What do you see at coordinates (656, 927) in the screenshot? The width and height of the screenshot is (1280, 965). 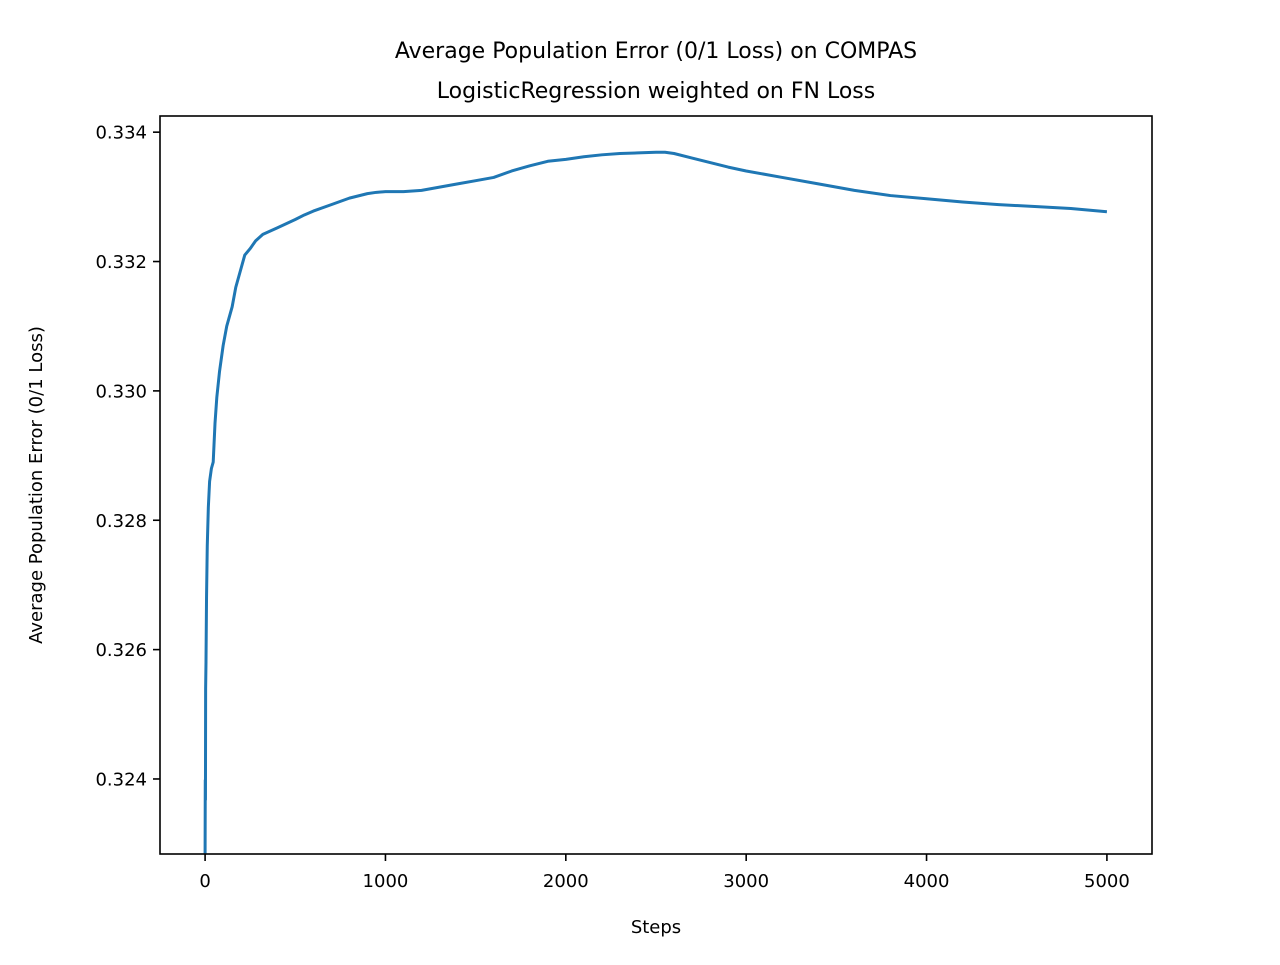 I see `x-axis-label: Steps` at bounding box center [656, 927].